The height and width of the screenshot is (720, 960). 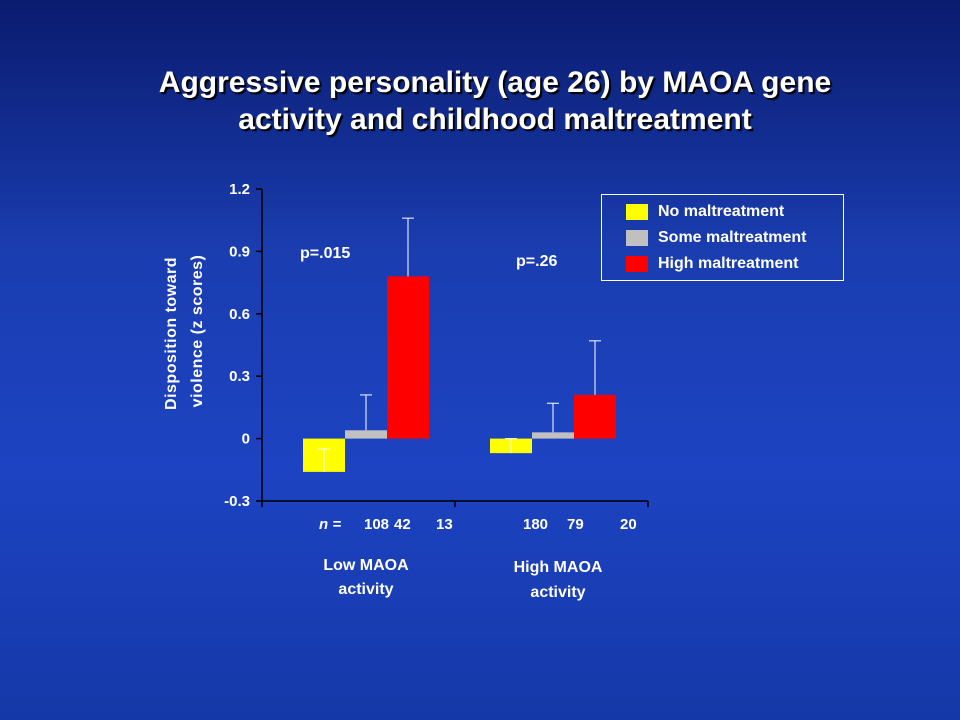 What do you see at coordinates (728, 263) in the screenshot?
I see `legend-label-high-maltreatment: High maltreatment` at bounding box center [728, 263].